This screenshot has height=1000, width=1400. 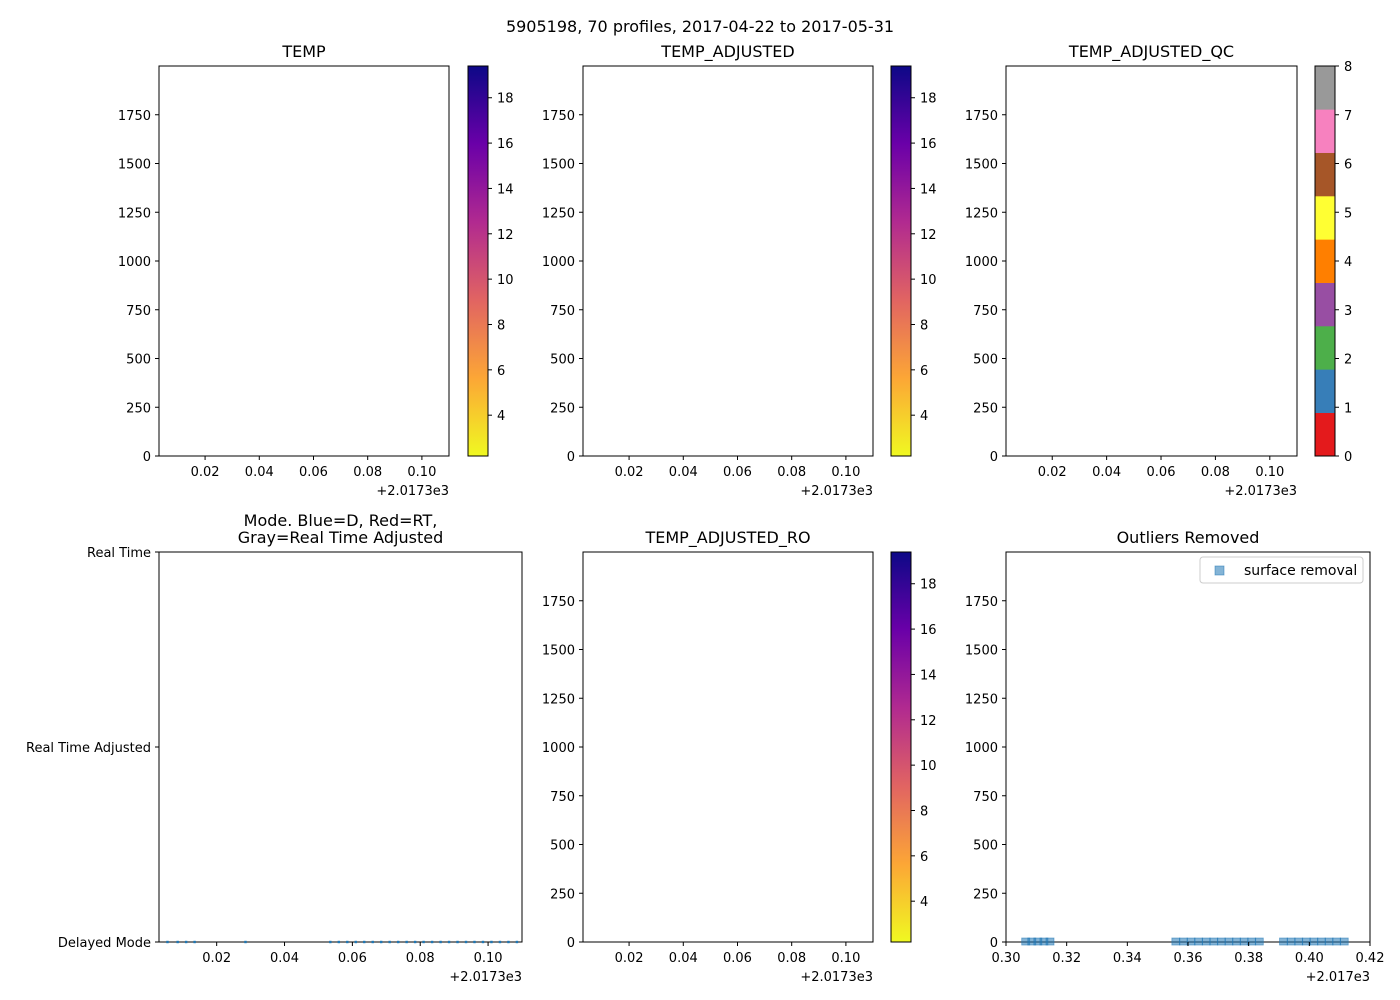 I want to click on panel-title-line: Mode. Blue=D, Red=RT,, so click(x=341, y=520).